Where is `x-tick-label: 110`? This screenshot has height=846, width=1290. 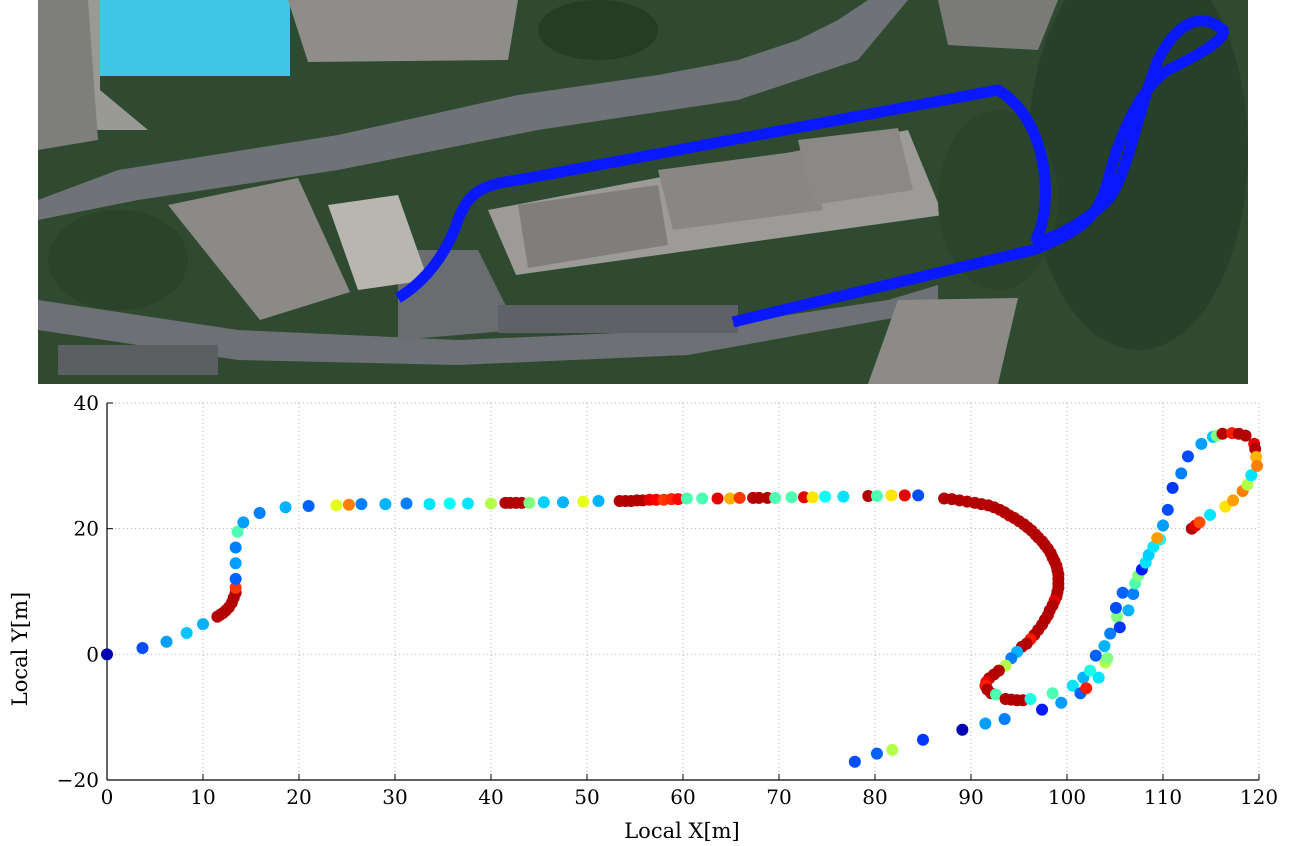
x-tick-label: 110 is located at coordinates (1163, 797).